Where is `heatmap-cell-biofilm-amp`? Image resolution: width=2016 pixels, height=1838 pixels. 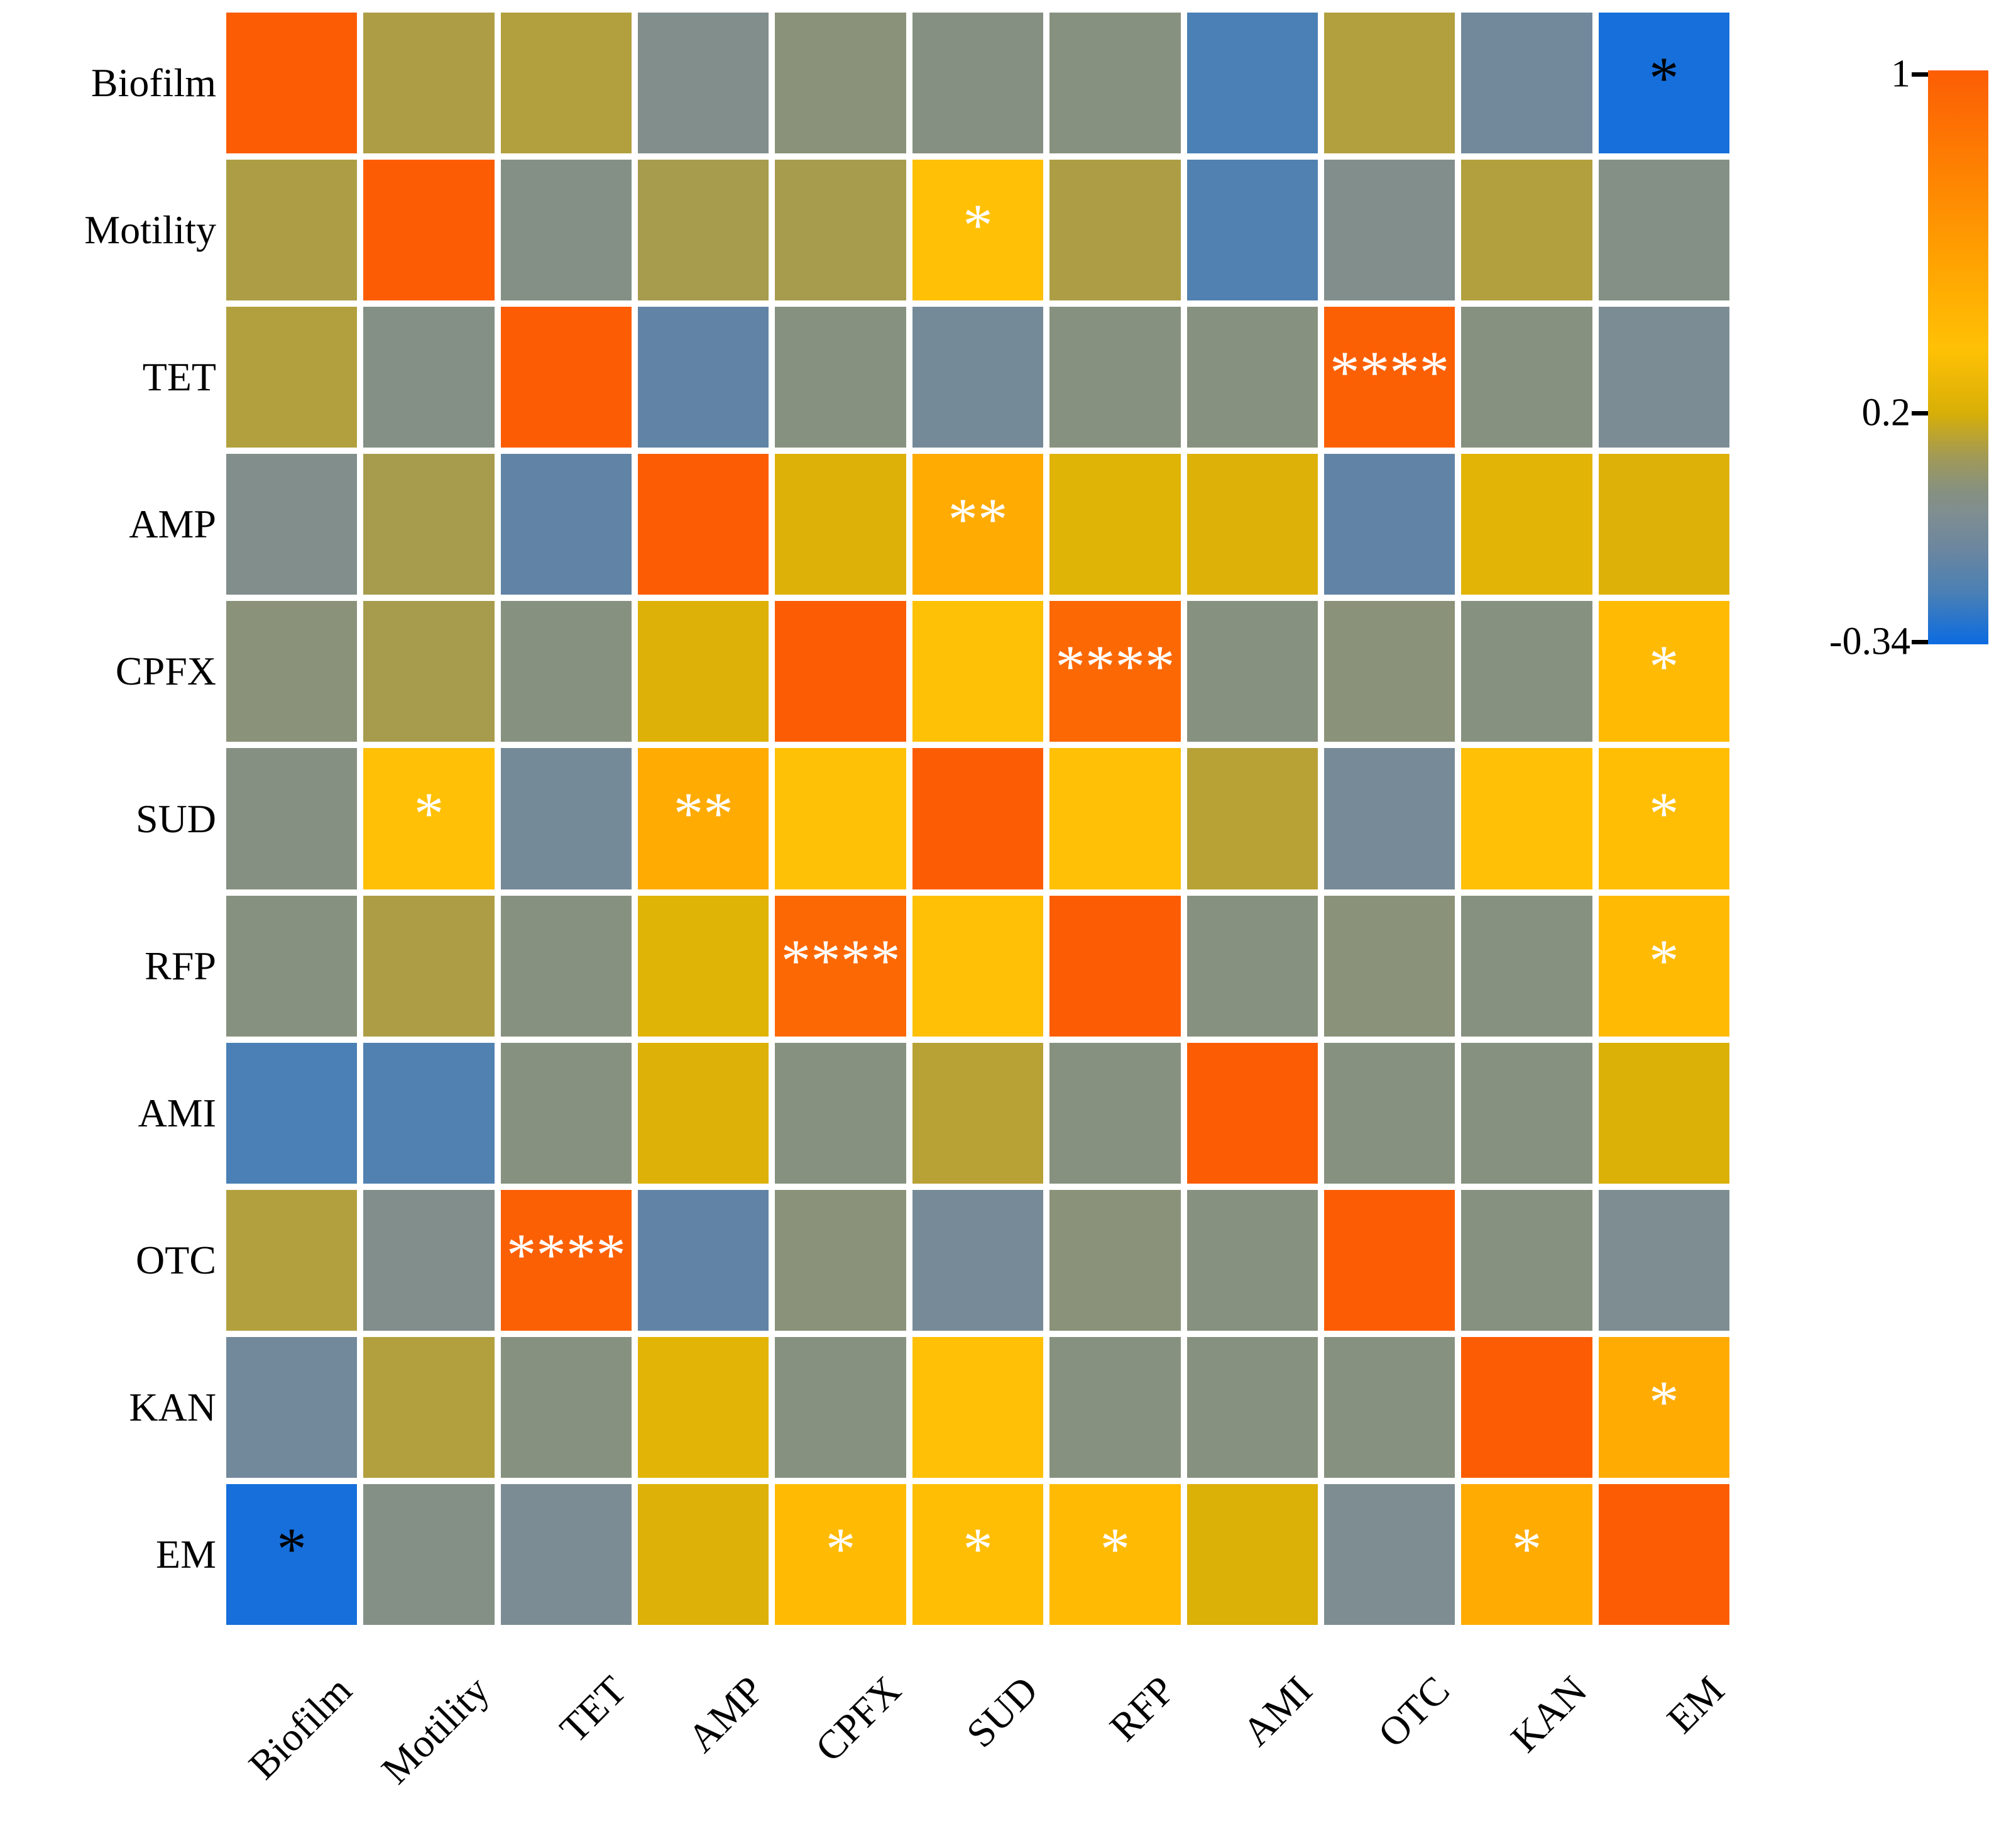
heatmap-cell-biofilm-amp is located at coordinates (703, 83).